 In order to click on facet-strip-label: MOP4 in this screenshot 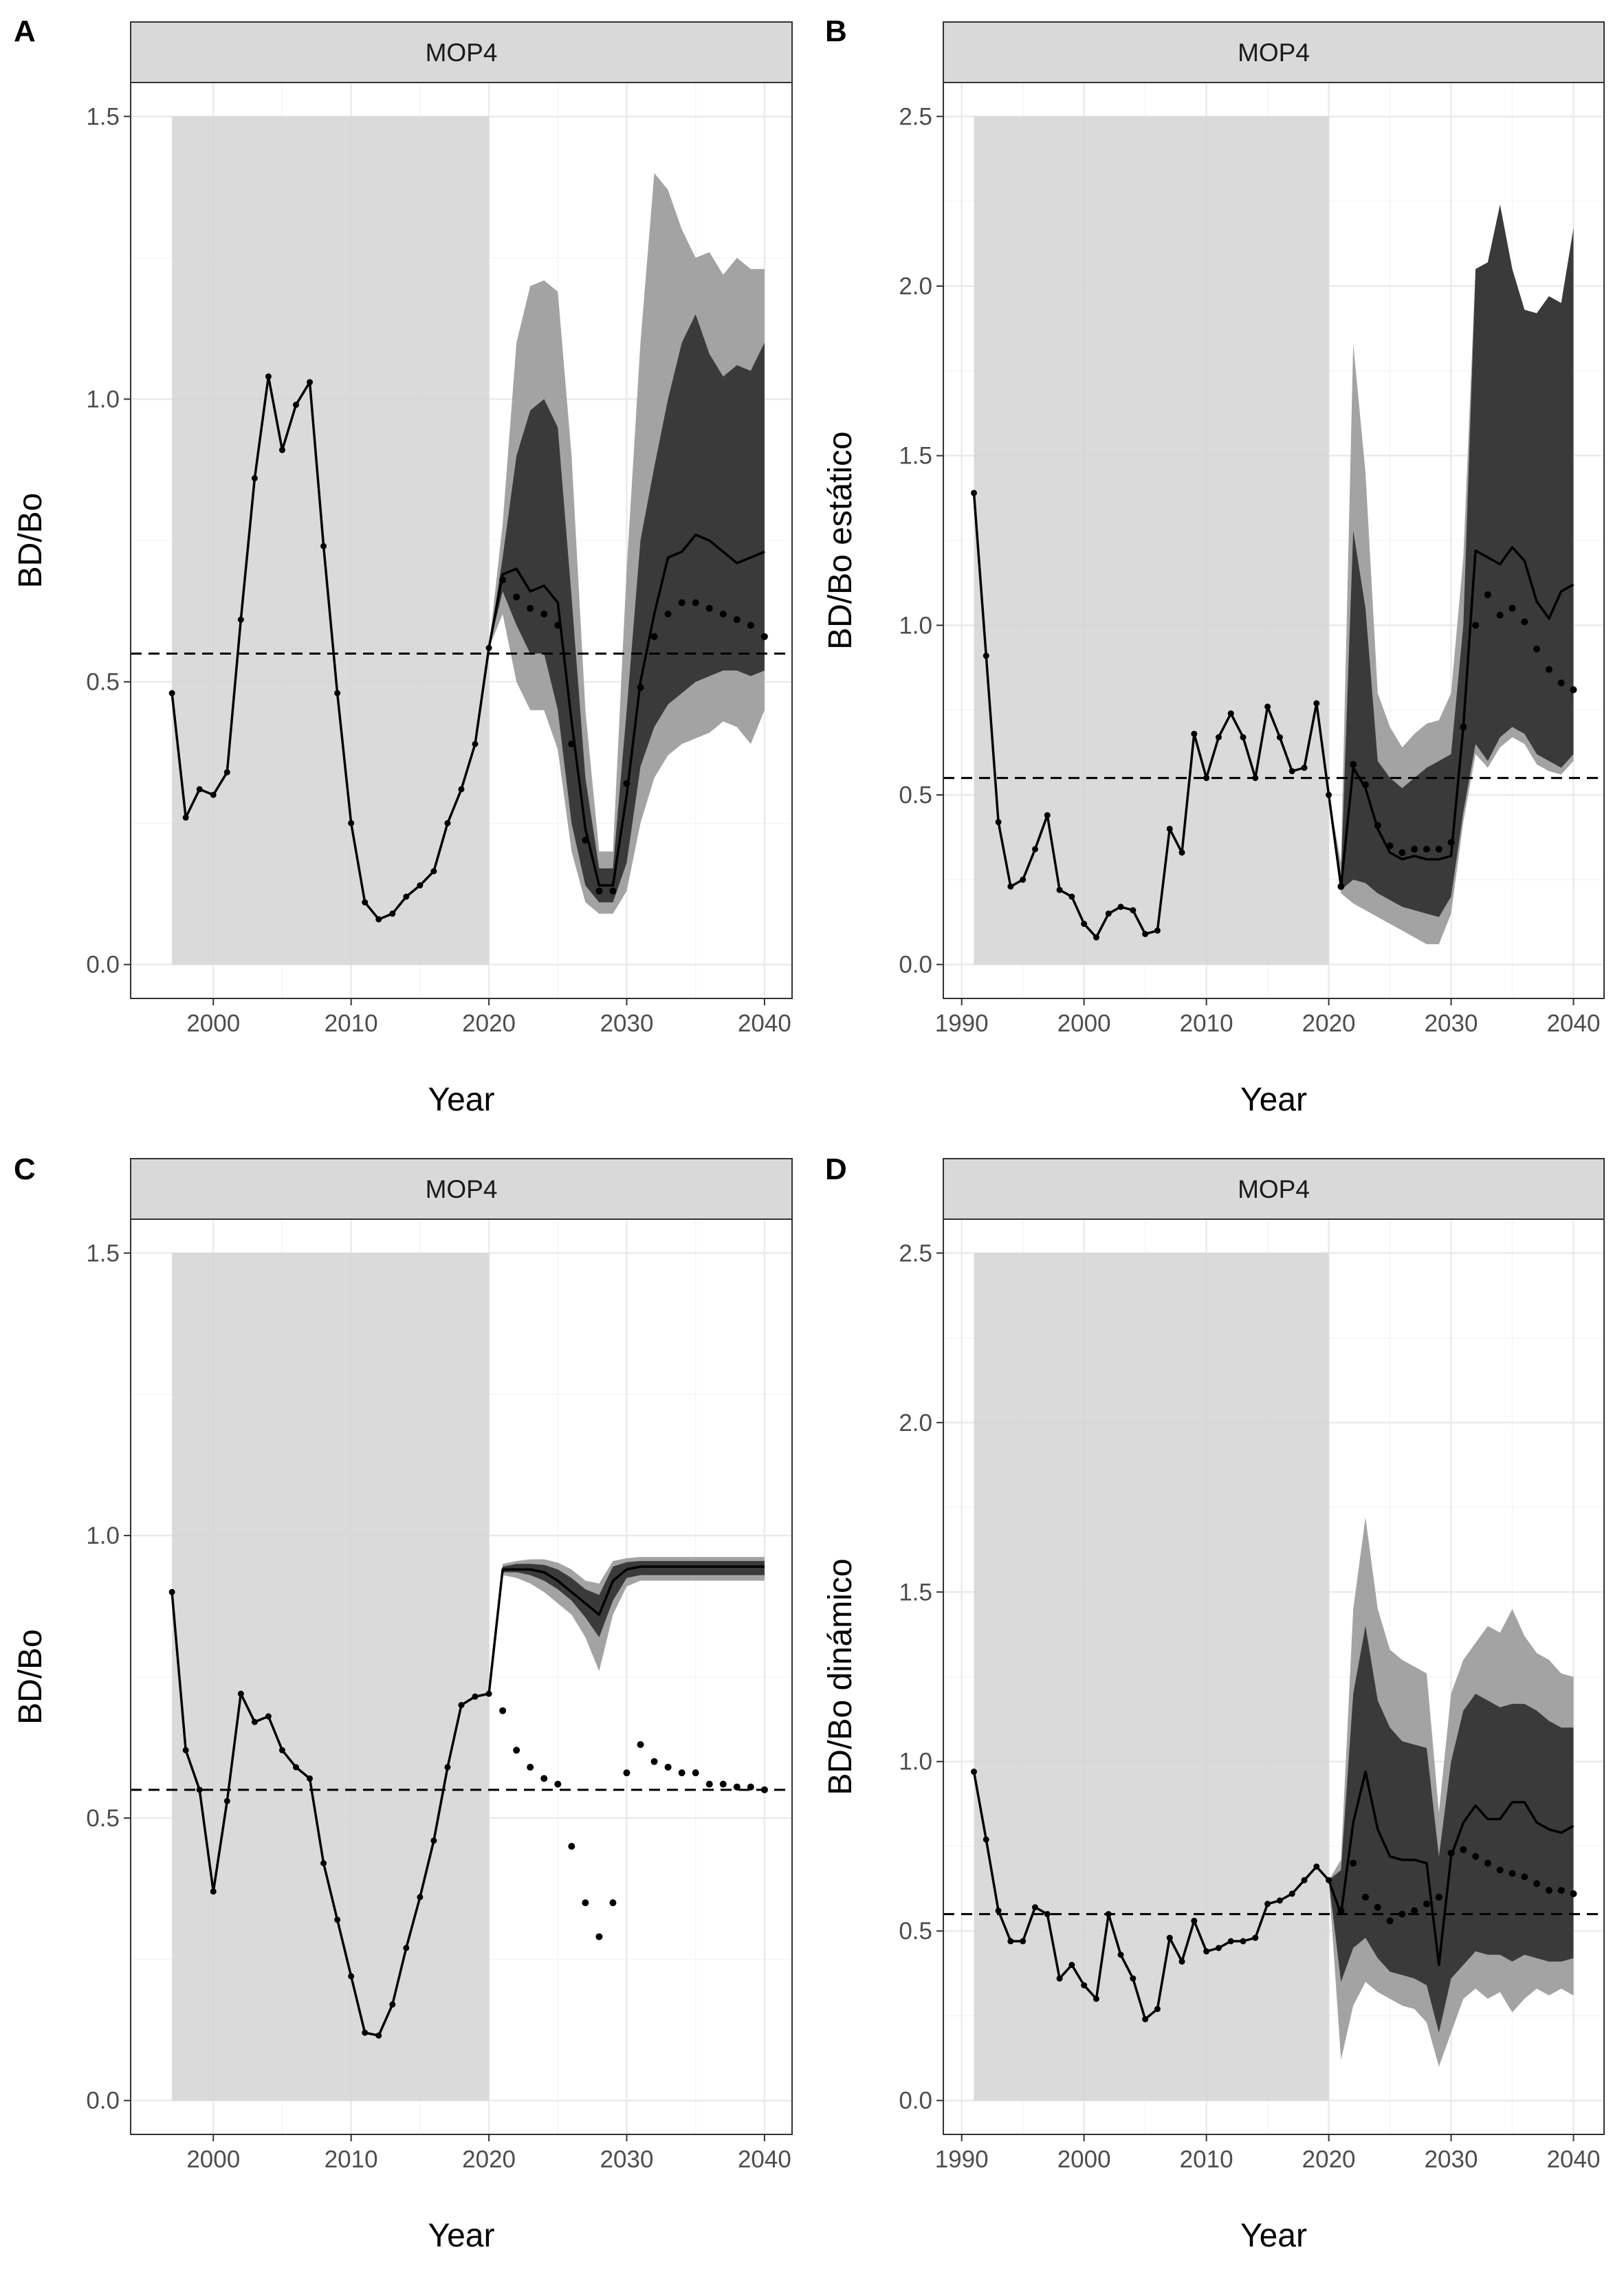, I will do `click(462, 53)`.